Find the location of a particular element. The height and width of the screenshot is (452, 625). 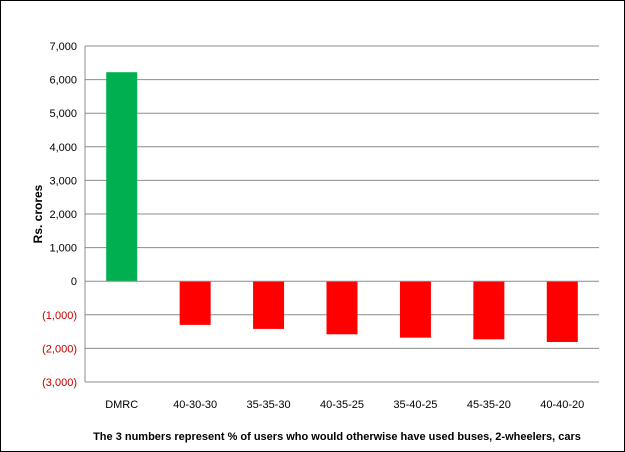

y-tick-label: (1,000) is located at coordinates (59, 316).